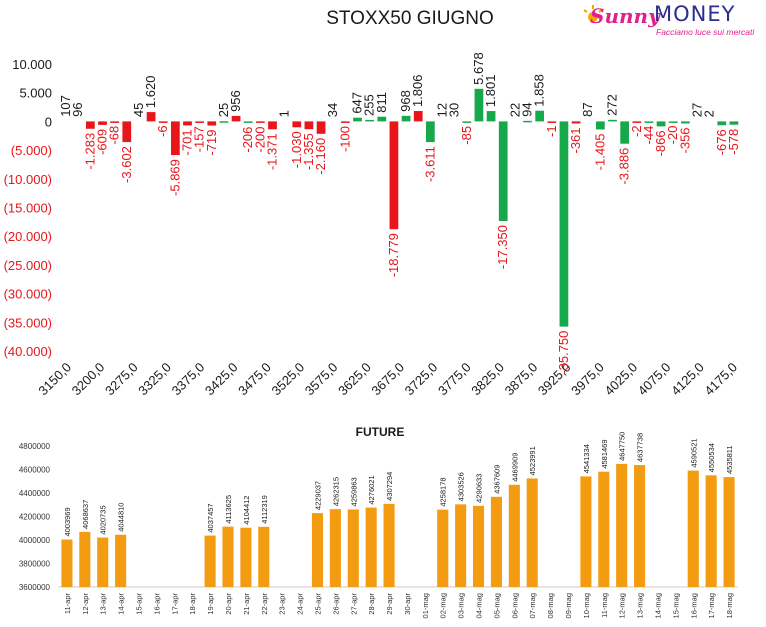 The width and height of the screenshot is (766, 627). Describe the element at coordinates (102, 142) in the screenshot. I see `data-label: -609` at that location.